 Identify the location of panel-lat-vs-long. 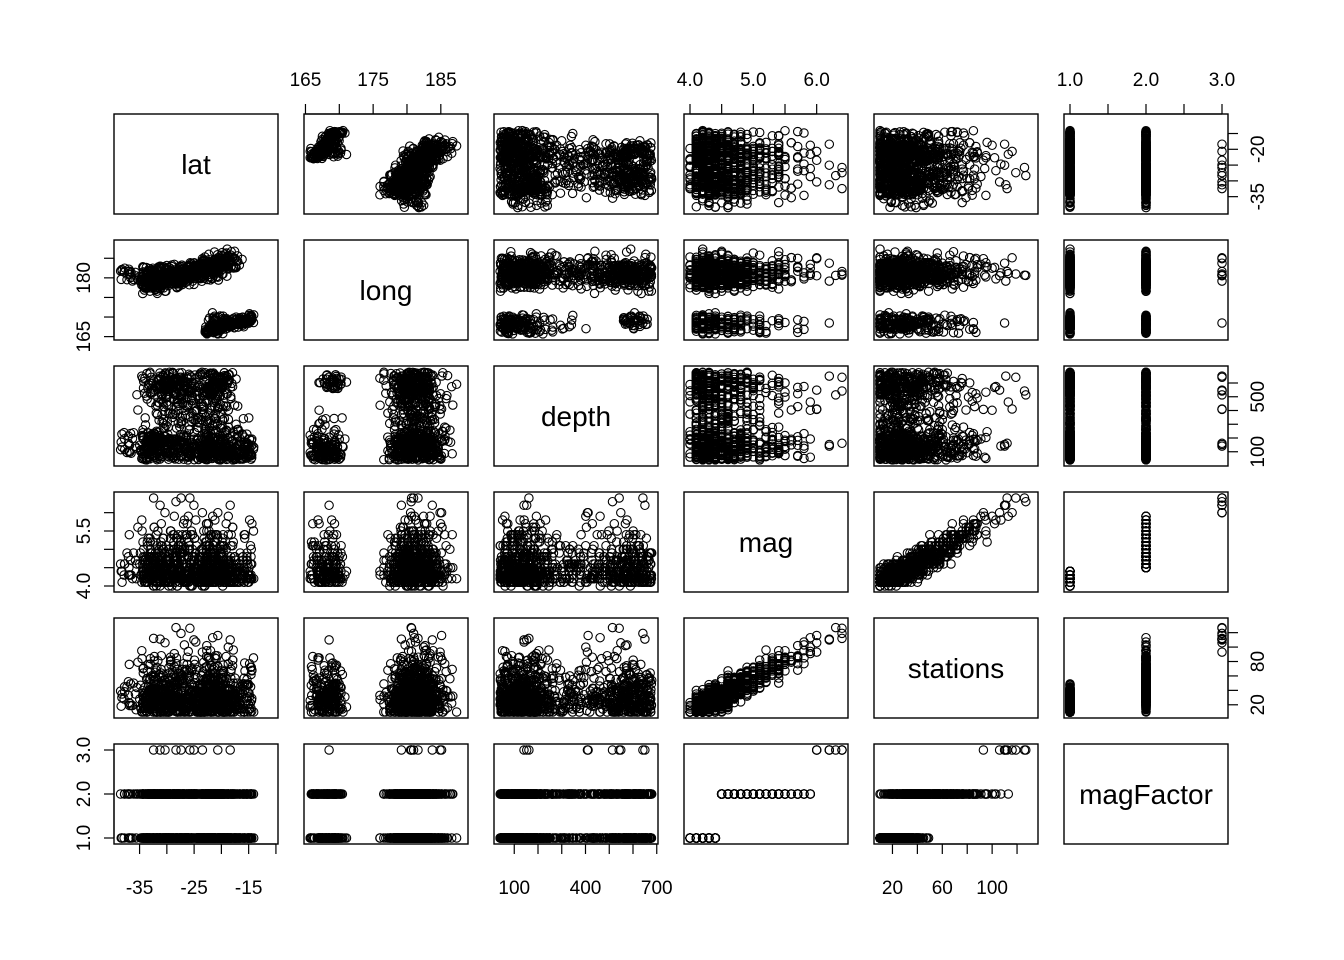
(386, 164).